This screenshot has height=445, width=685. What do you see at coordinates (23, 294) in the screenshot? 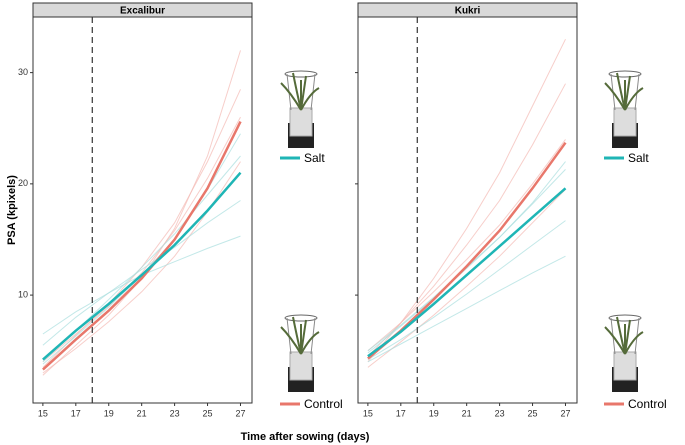
I see `y-tick-label: 10` at bounding box center [23, 294].